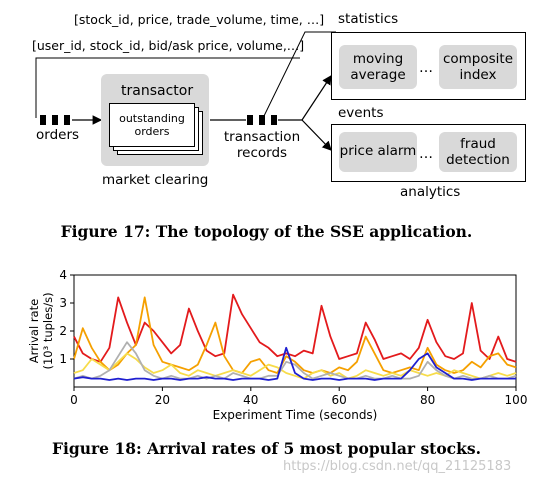  What do you see at coordinates (427, 400) in the screenshot?
I see `x-tick-label: 80` at bounding box center [427, 400].